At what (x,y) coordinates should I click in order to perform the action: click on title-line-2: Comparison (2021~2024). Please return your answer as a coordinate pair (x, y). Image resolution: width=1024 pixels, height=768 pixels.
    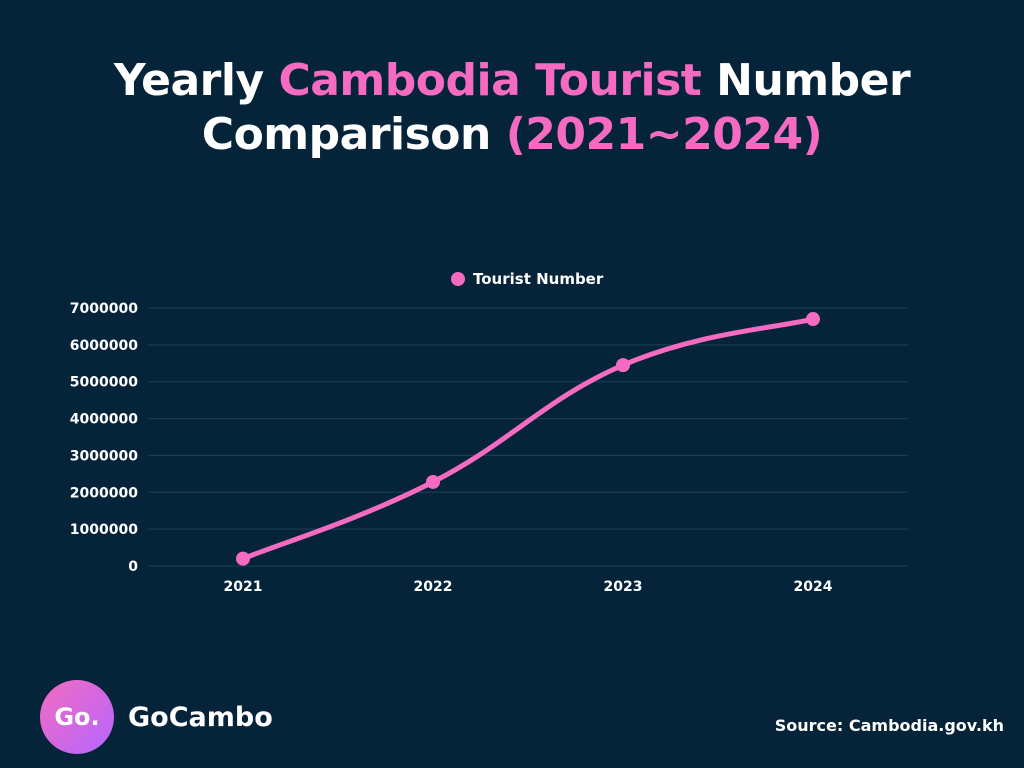
    Looking at the image, I should click on (512, 134).